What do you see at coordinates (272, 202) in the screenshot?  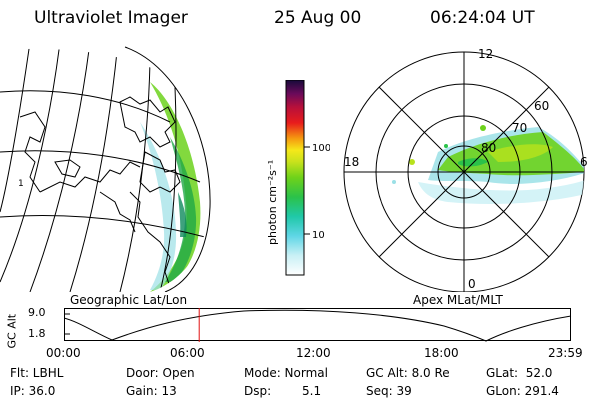 I see `colorbar-unit-label: photon cm⁻²s⁻¹` at bounding box center [272, 202].